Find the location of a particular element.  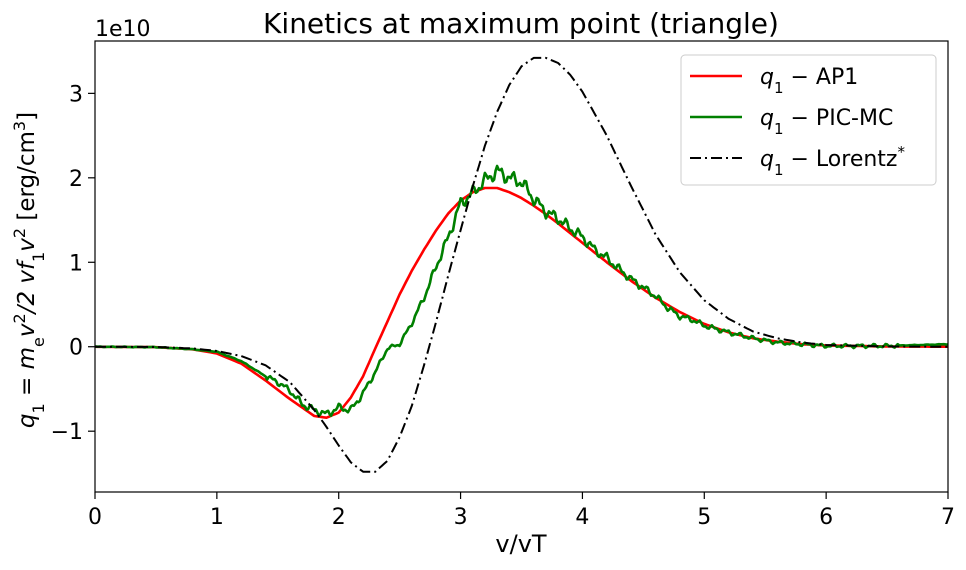

y-tick-label: 0 is located at coordinates (76, 348).